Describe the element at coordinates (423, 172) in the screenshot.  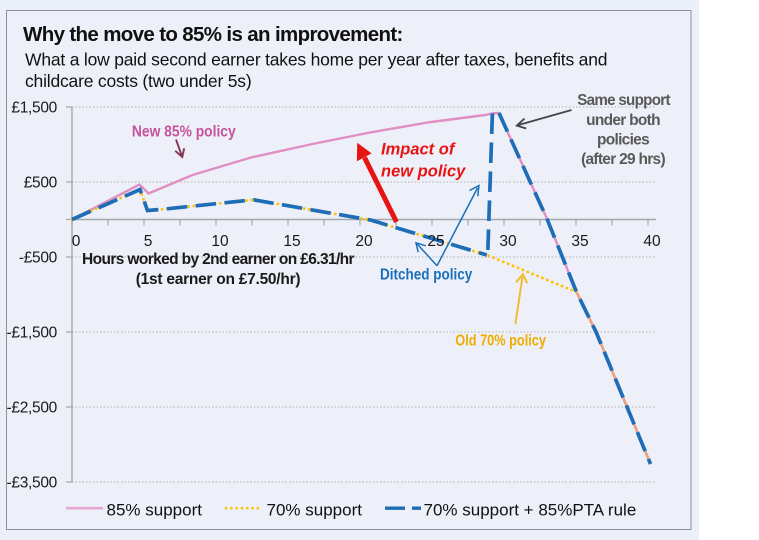
I see `svg-text: new policy` at that location.